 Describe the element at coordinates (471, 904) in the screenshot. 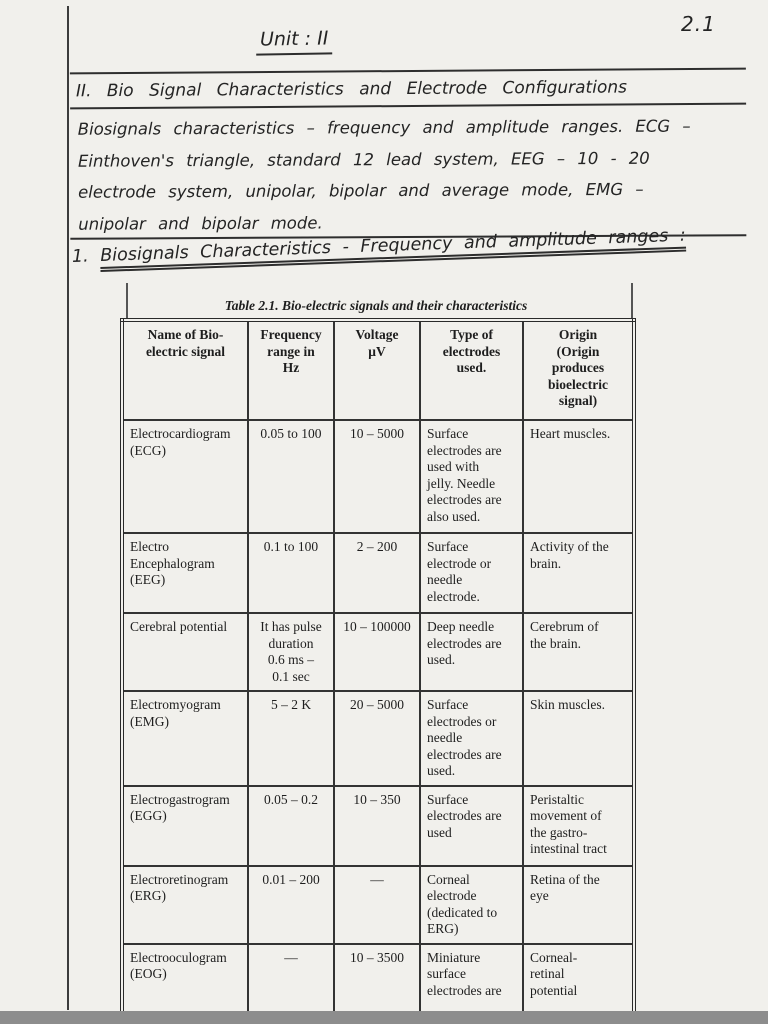

I see `cell-electrodes: Corneal electrode (dedicated to ERG)` at that location.